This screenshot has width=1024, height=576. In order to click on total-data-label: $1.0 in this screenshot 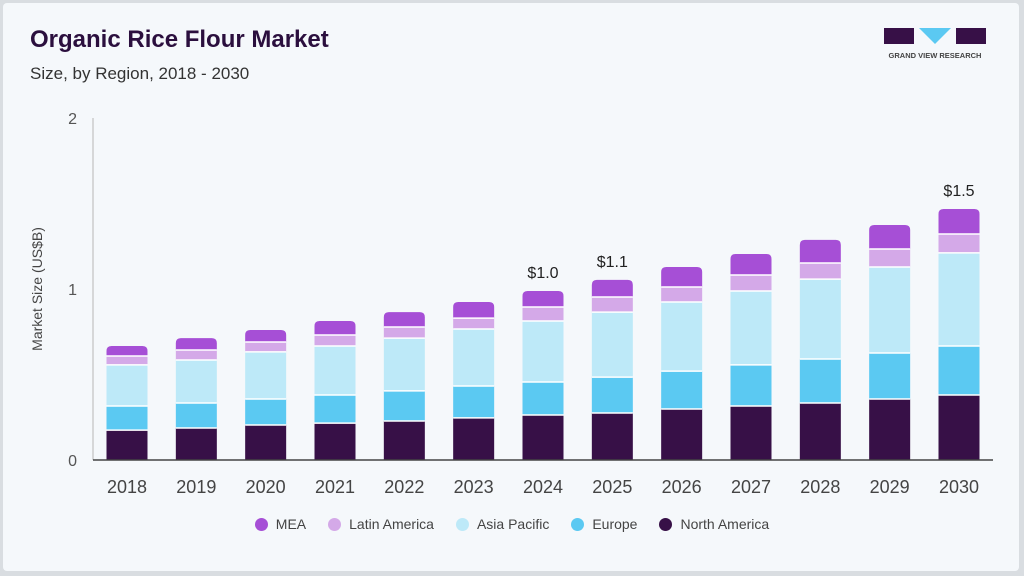, I will do `click(542, 273)`.